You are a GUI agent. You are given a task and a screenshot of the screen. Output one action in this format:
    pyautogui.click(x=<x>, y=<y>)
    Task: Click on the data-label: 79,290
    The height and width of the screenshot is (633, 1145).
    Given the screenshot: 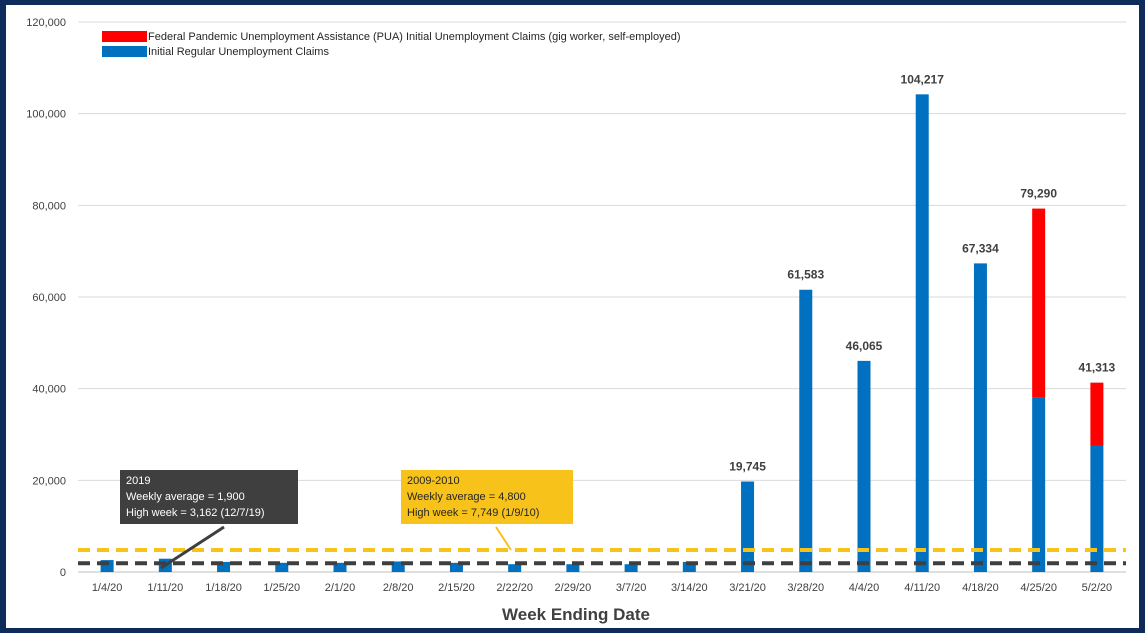 What is the action you would take?
    pyautogui.click(x=1038, y=194)
    